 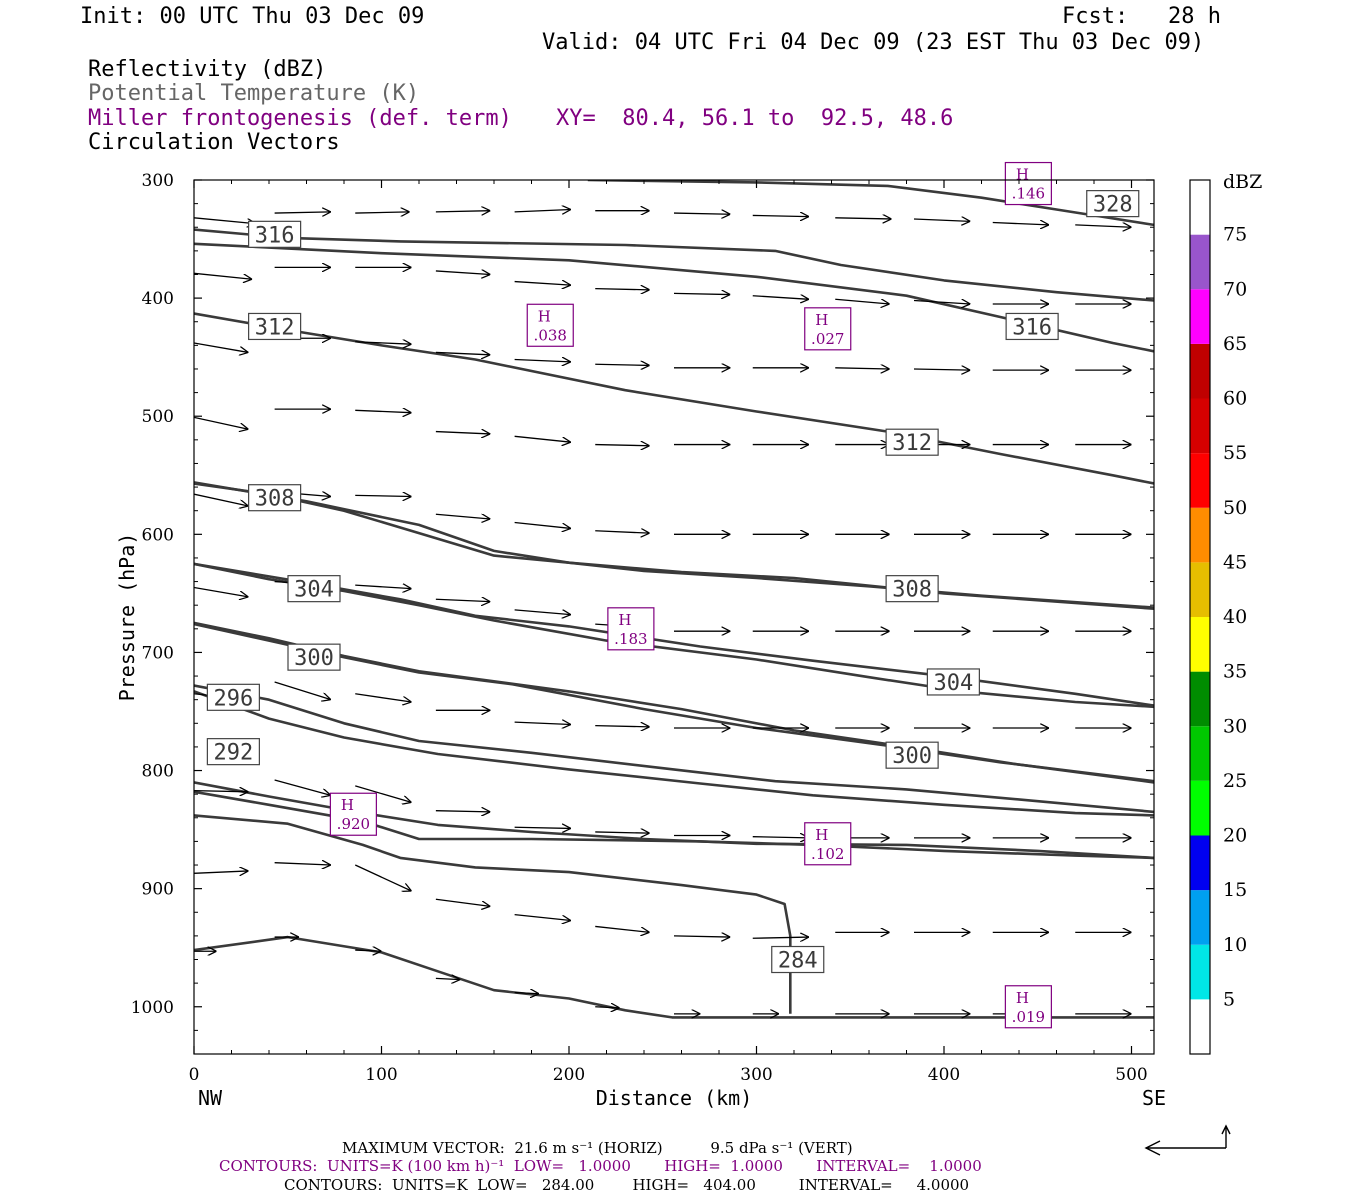 What do you see at coordinates (1141, 16) in the screenshot?
I see `forecast-hour: Fcst: 28 h` at bounding box center [1141, 16].